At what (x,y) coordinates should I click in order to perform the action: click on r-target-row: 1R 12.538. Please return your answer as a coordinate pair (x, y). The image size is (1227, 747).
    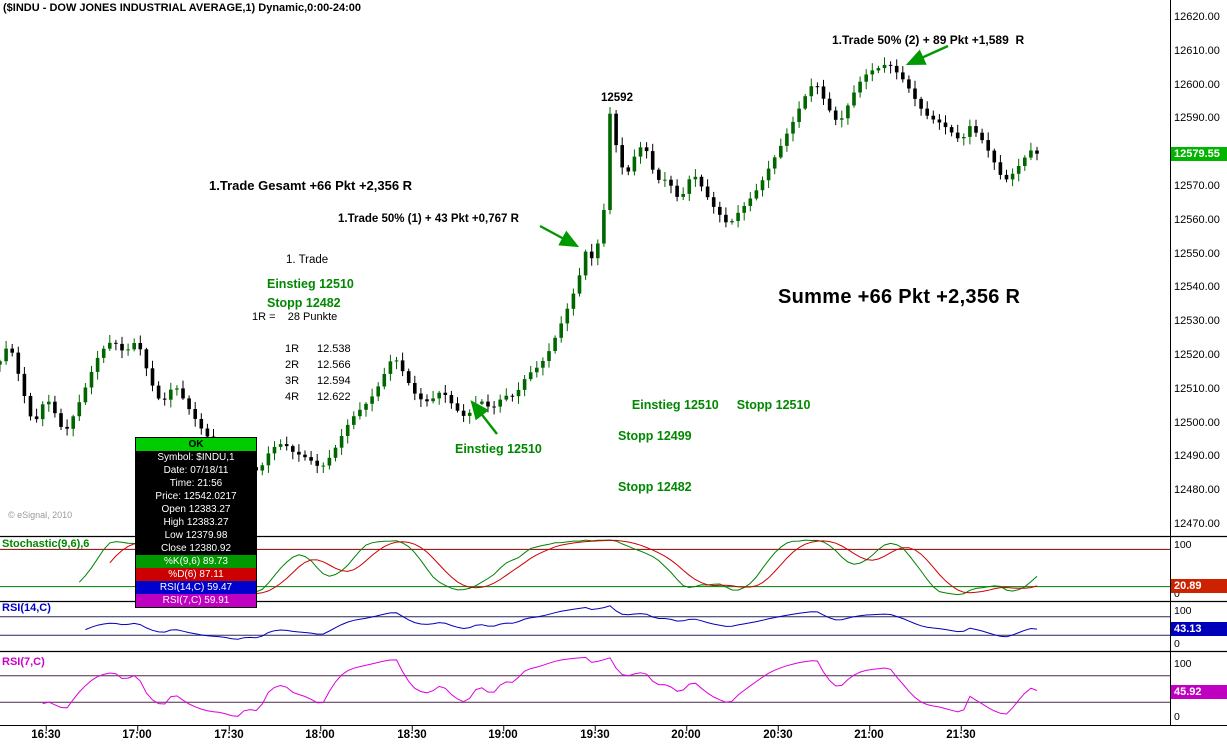
    Looking at the image, I should click on (318, 349).